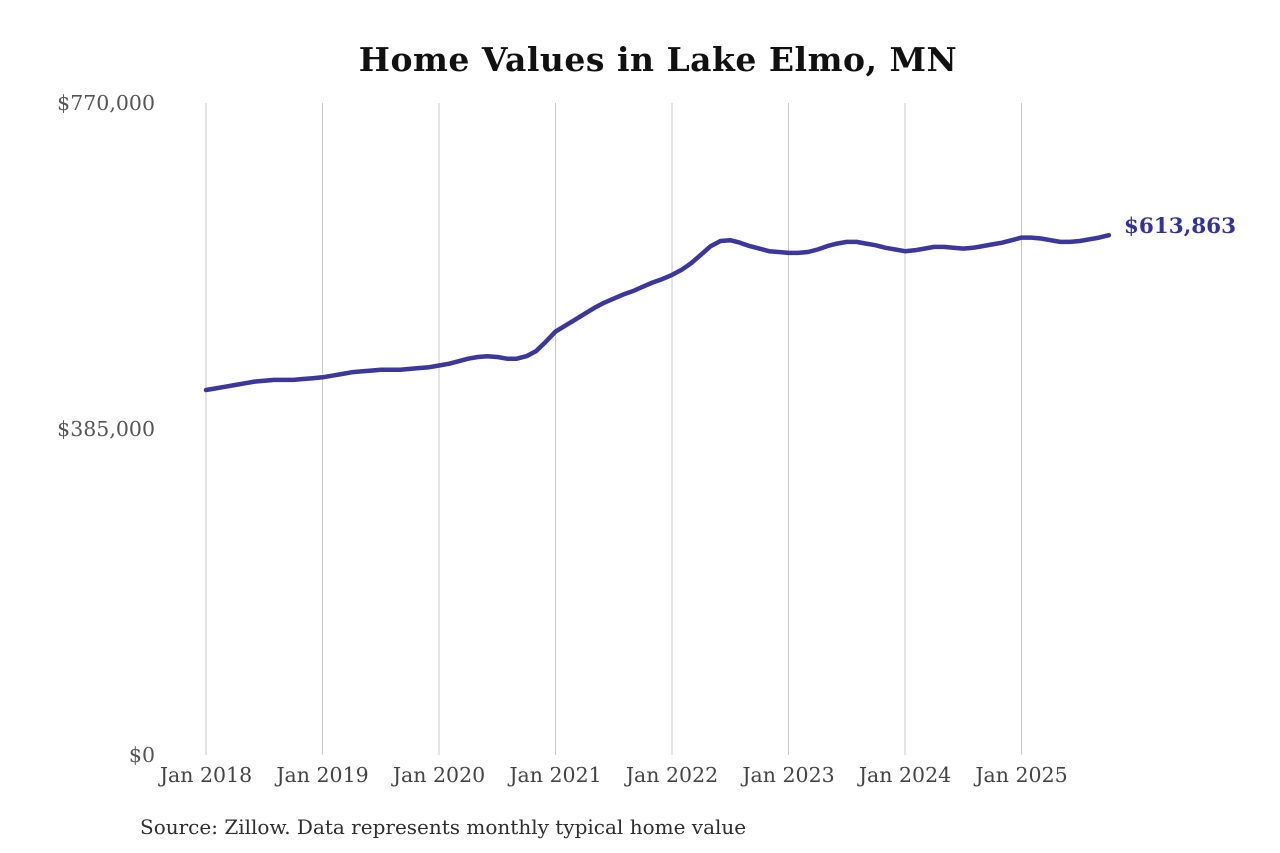  Describe the element at coordinates (205, 775) in the screenshot. I see `x-tick-label: Jan 2018` at that location.